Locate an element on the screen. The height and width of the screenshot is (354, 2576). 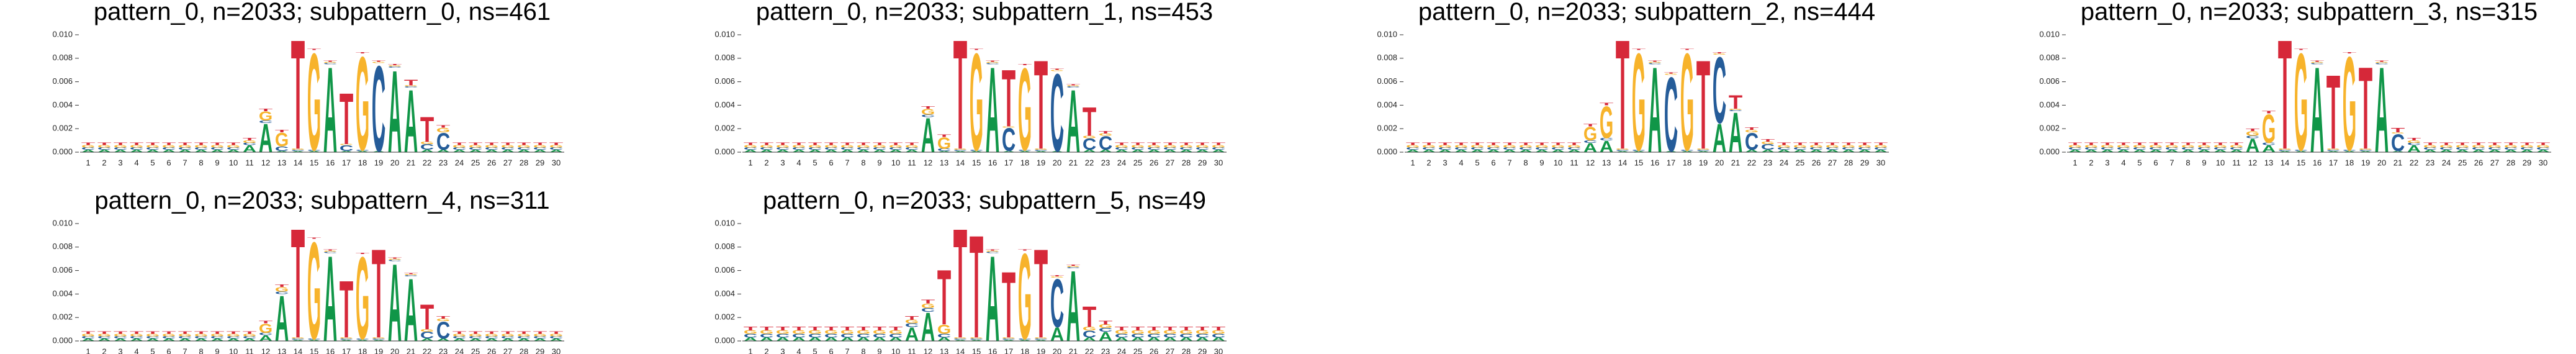
x-tick-label: 5 is located at coordinates (1477, 162).